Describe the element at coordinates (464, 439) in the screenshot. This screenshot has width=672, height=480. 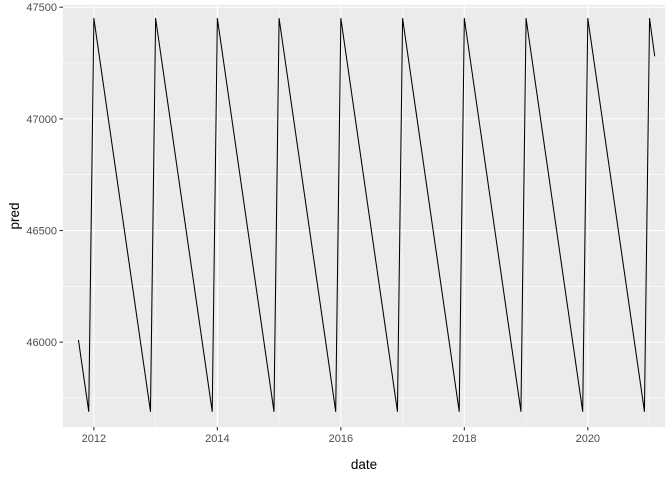
I see `x-tick-label: 2018` at that location.